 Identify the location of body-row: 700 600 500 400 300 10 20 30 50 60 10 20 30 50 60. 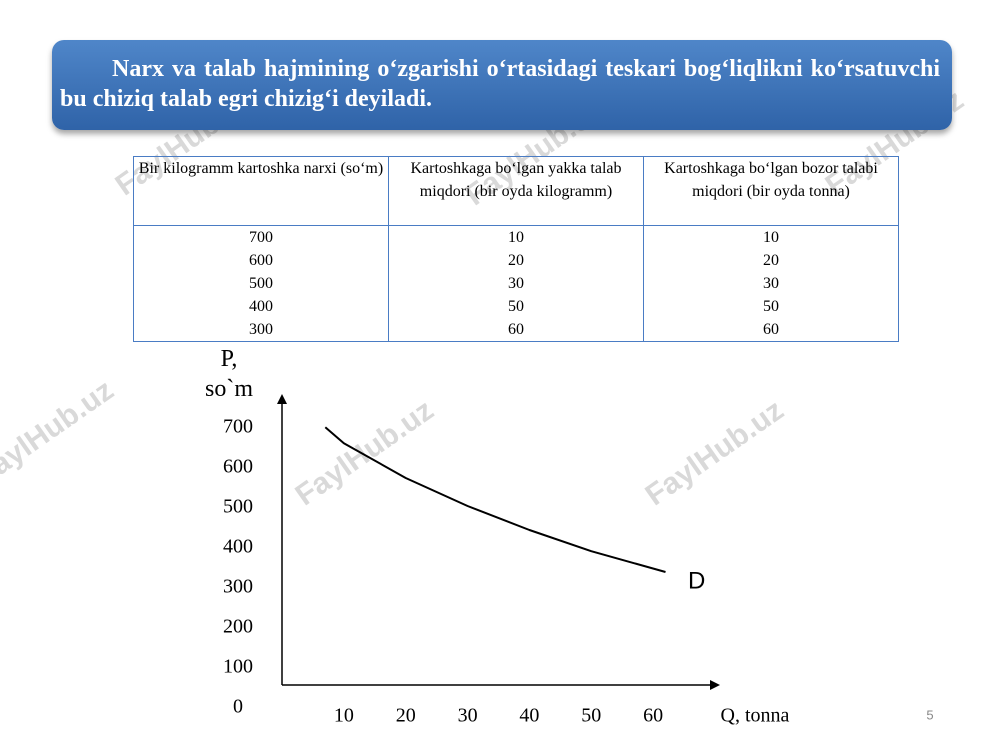
(516, 283).